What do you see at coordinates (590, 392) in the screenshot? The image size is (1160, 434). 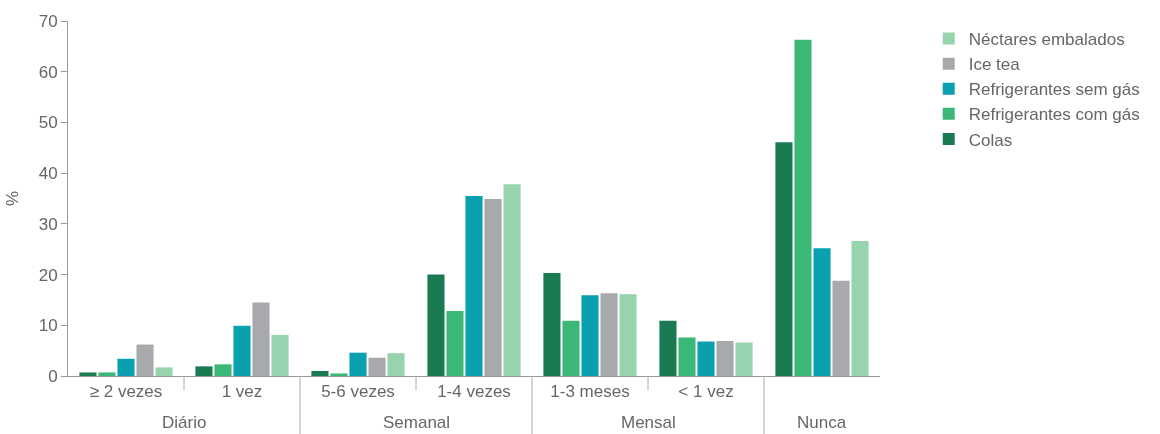 I see `x-tick-label: 1-3 meses` at bounding box center [590, 392].